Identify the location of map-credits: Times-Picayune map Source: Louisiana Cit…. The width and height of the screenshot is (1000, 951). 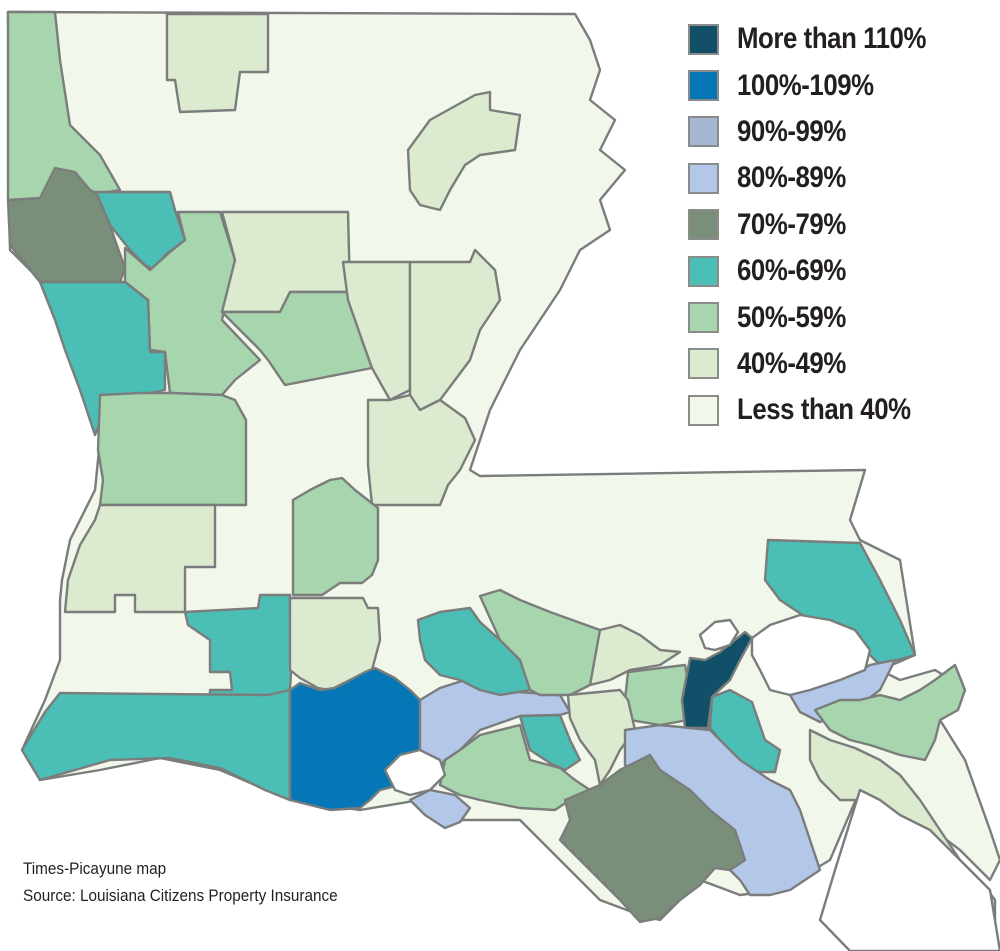
(180, 882).